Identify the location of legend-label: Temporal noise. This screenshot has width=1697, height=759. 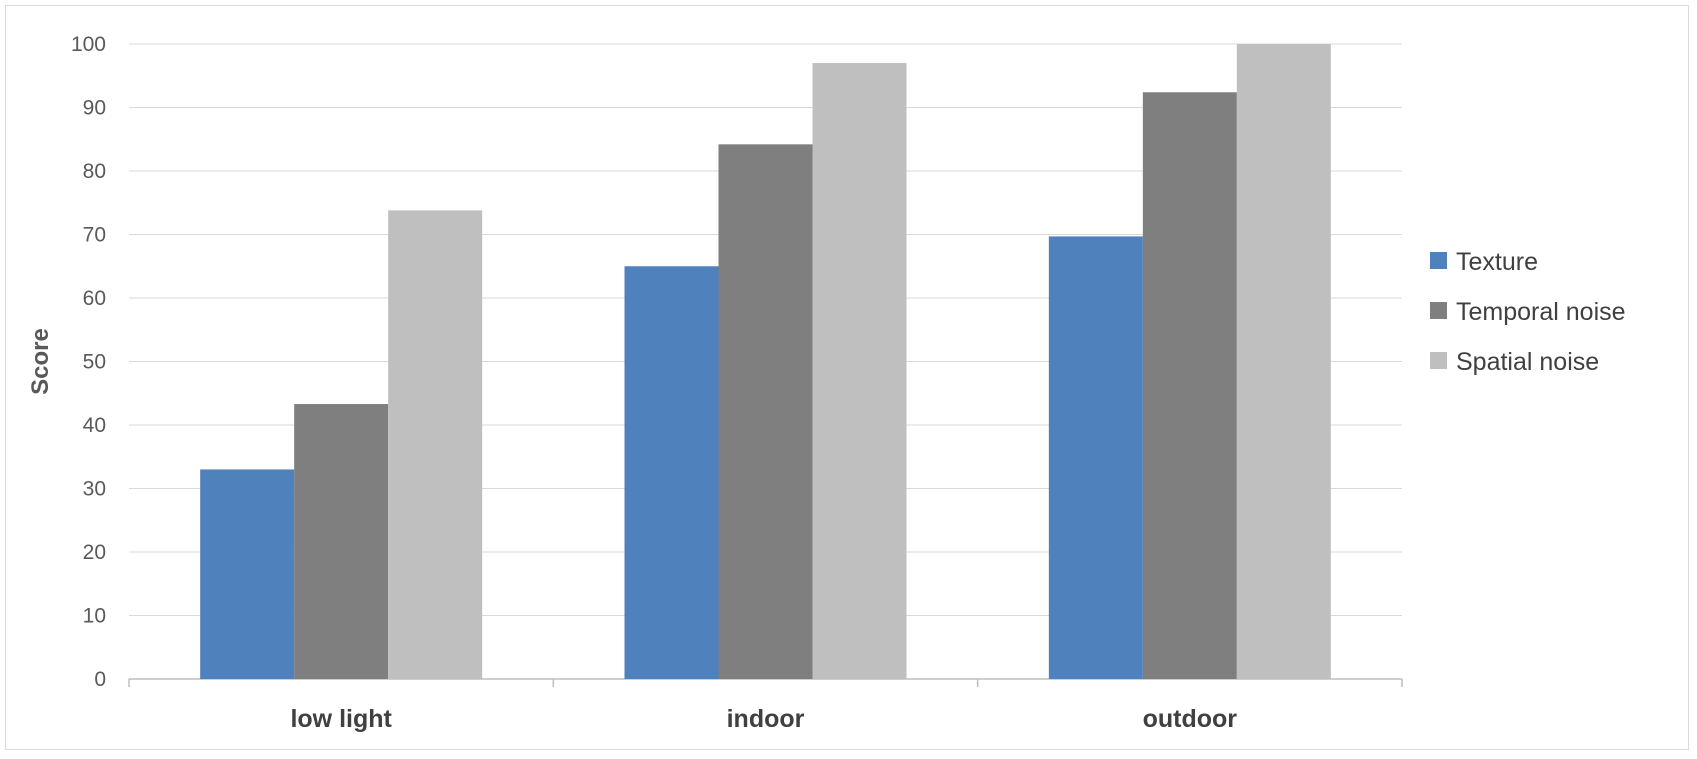
(1541, 312).